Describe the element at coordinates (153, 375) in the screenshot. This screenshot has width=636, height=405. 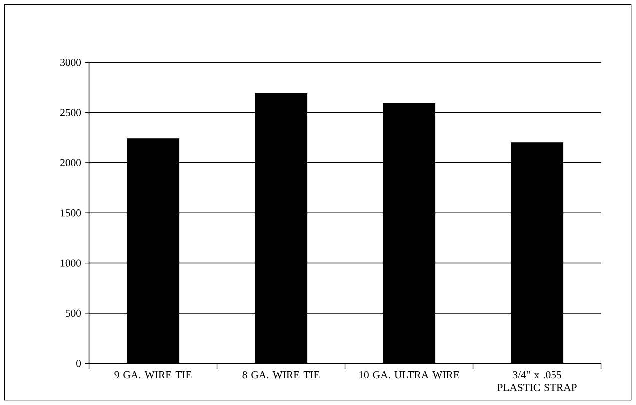
I see `x-tick-label: 9 GA. WIRE TIE` at that location.